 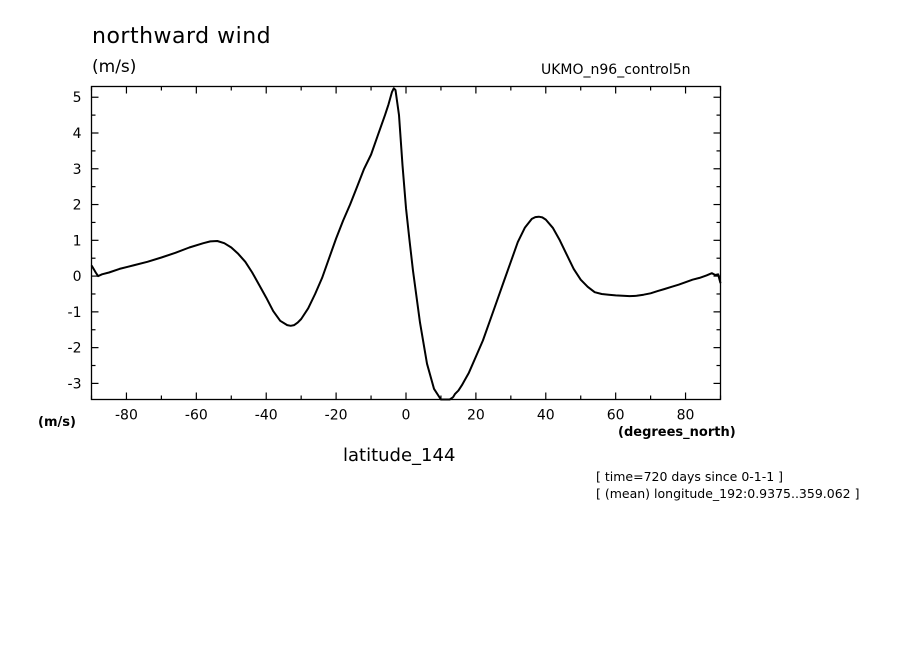 I want to click on y-tick-label: -1, so click(x=75, y=313).